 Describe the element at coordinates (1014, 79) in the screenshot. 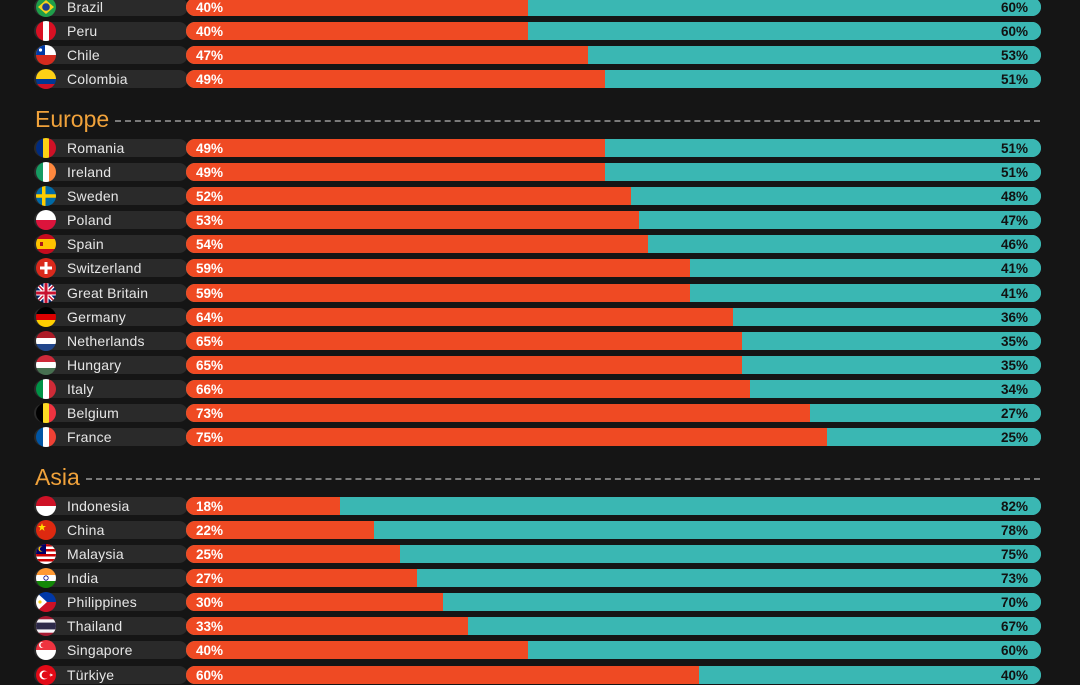

I see `value-label-b: 51%` at that location.